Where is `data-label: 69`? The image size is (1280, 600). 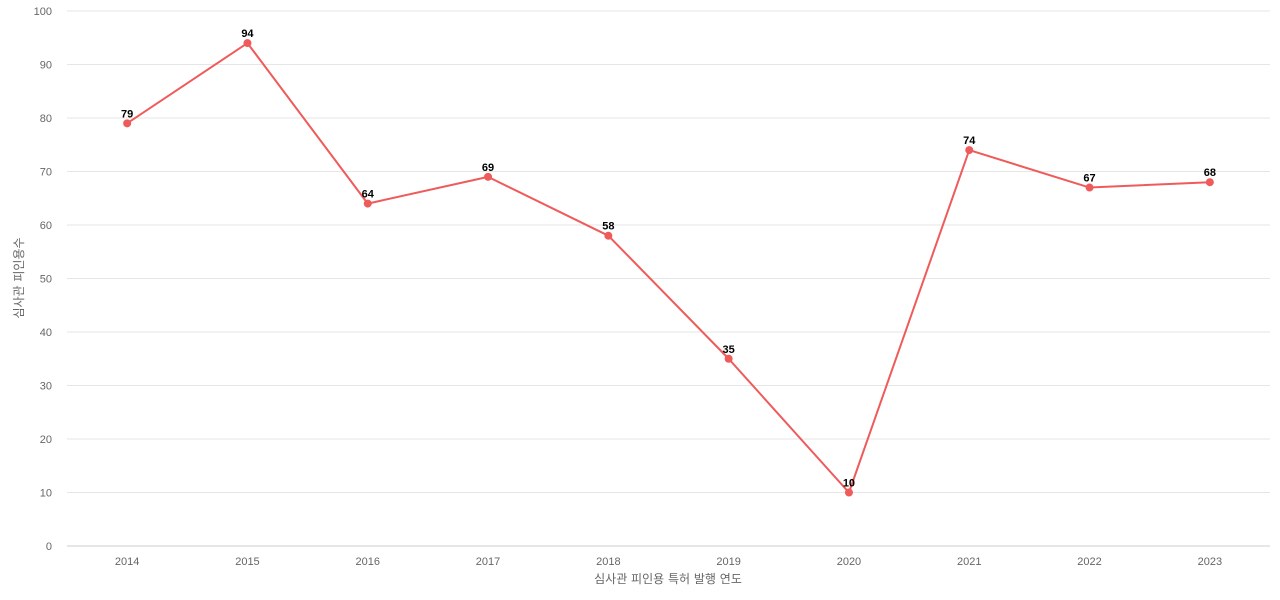
data-label: 69 is located at coordinates (488, 168).